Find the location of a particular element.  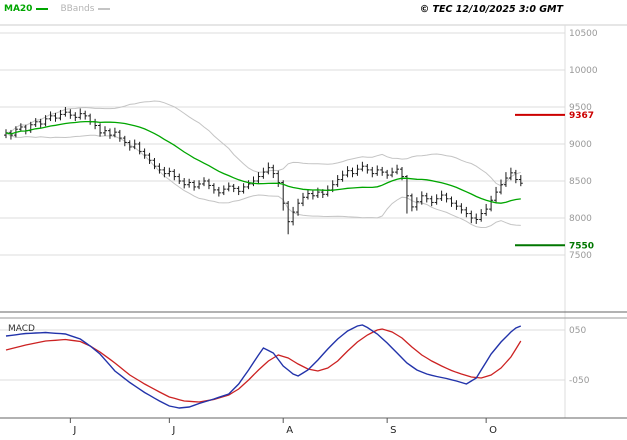

macd-axis-label: -050 is located at coordinates (579, 381).